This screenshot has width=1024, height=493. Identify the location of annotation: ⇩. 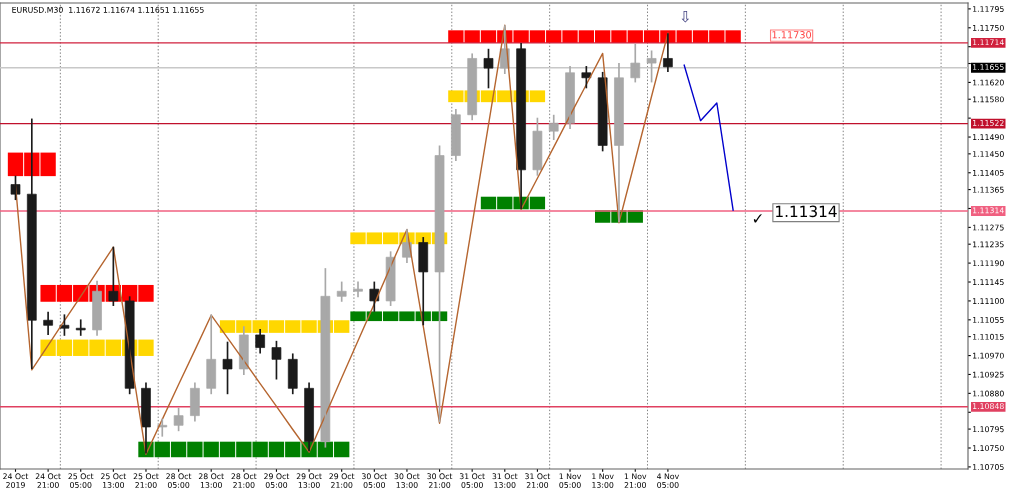
(685, 16).